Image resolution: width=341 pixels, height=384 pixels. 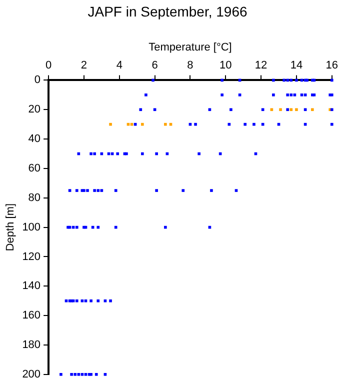 I want to click on x-tick-label: 6, so click(x=155, y=66).